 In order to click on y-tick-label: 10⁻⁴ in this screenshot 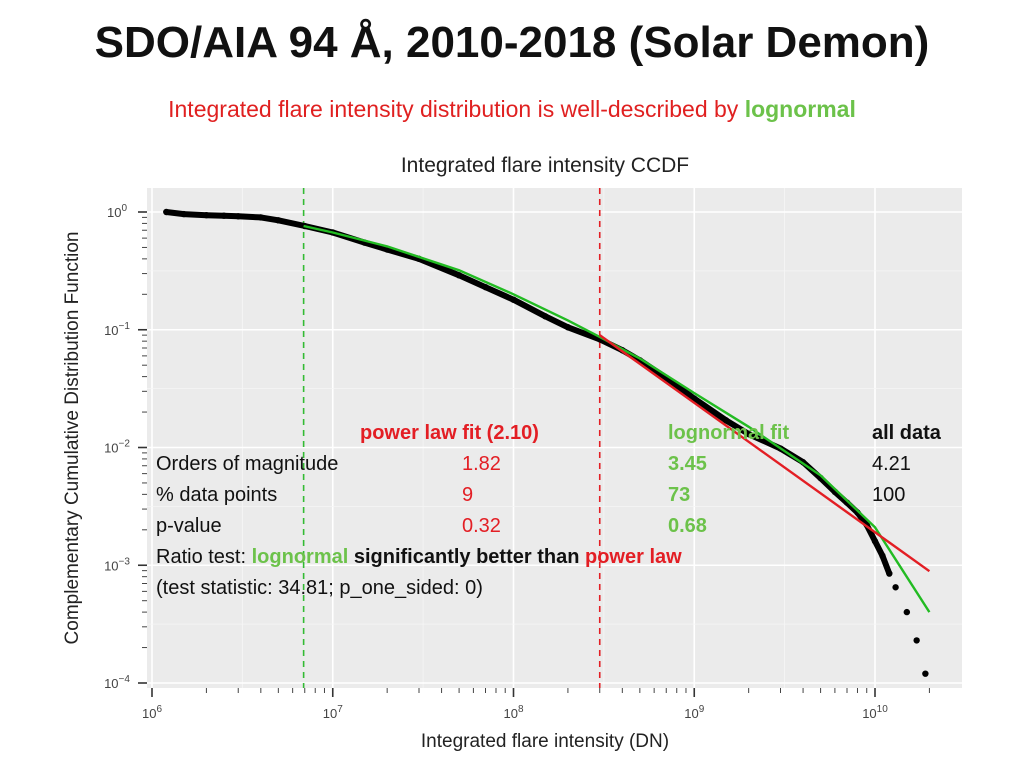, I will do `click(117, 682)`.